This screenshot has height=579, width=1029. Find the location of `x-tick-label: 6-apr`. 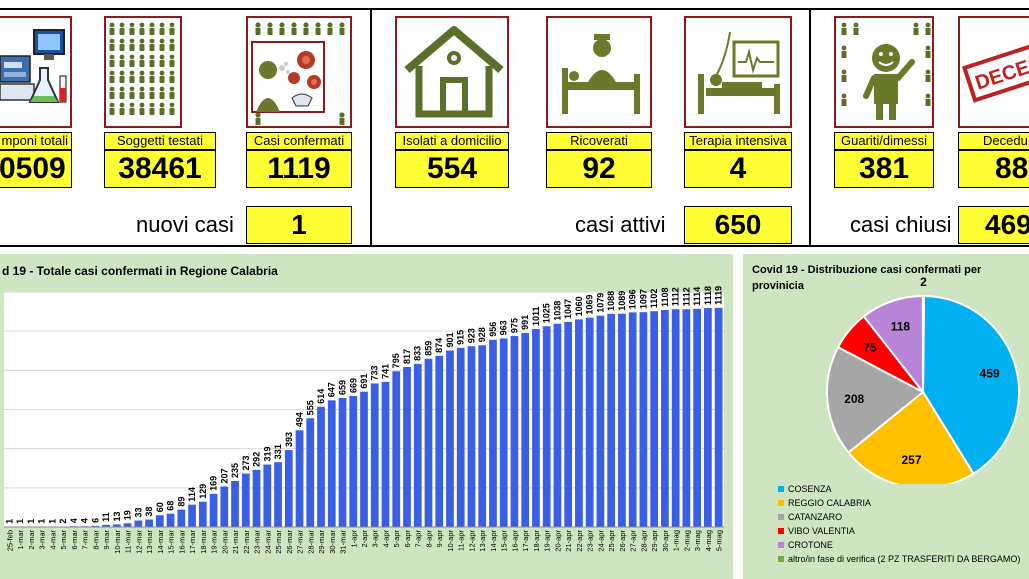

x-tick-label: 6-apr is located at coordinates (407, 539).